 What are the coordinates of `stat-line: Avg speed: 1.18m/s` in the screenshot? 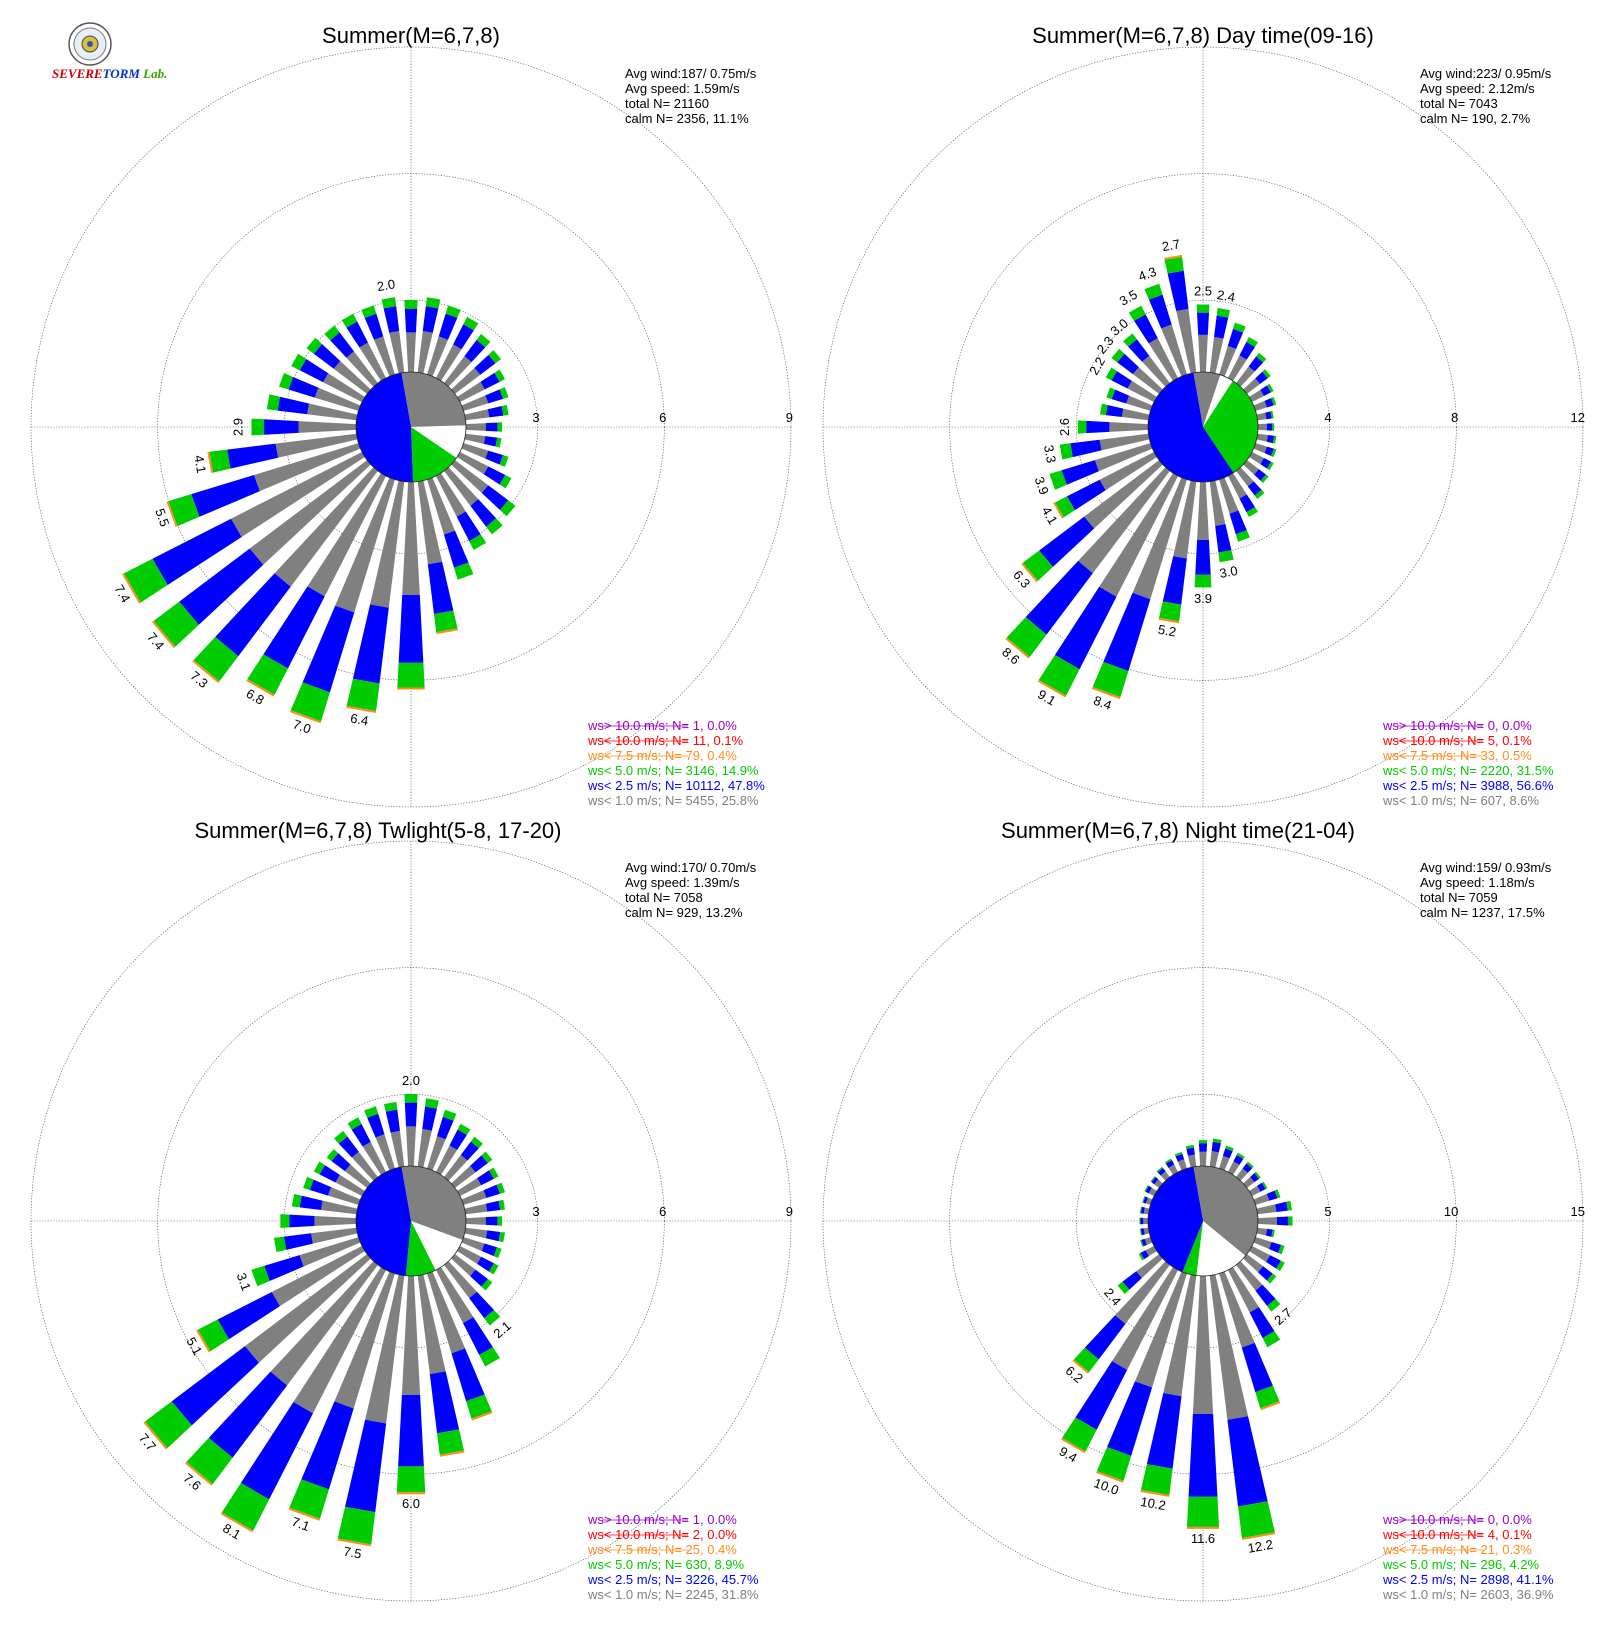 It's located at (1477, 882).